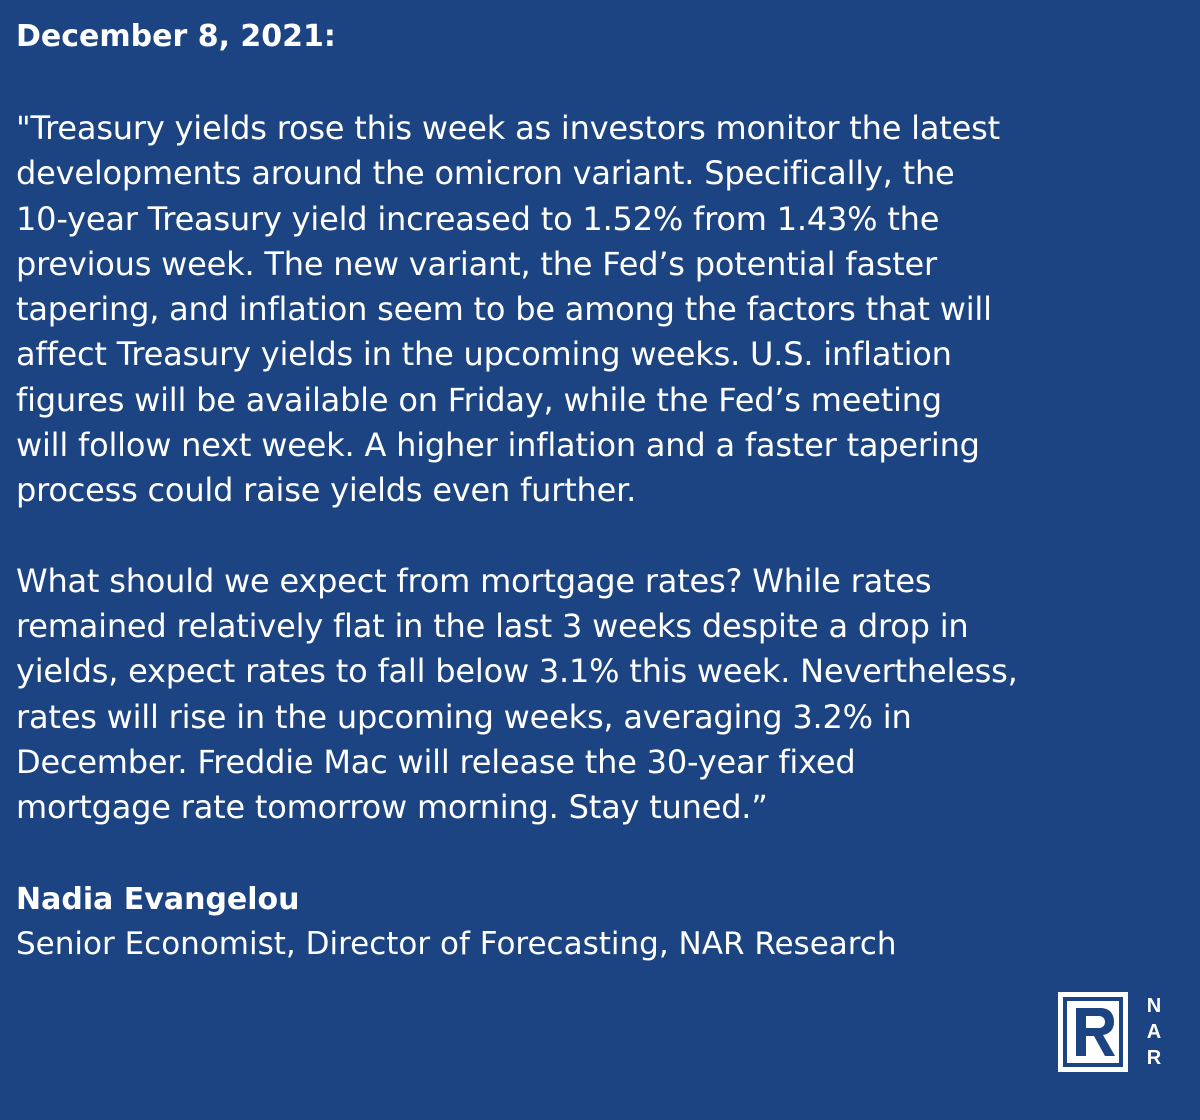 This screenshot has width=1200, height=1120. Describe the element at coordinates (601, 536) in the screenshot. I see `paragraph-spacer` at that location.